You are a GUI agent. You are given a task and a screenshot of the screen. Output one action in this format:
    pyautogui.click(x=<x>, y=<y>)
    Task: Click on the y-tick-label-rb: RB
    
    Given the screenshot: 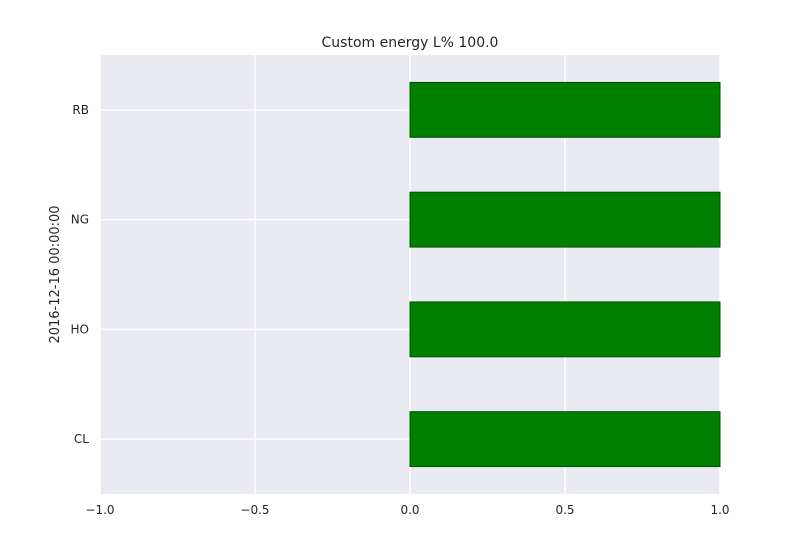 What is the action you would take?
    pyautogui.click(x=80, y=110)
    